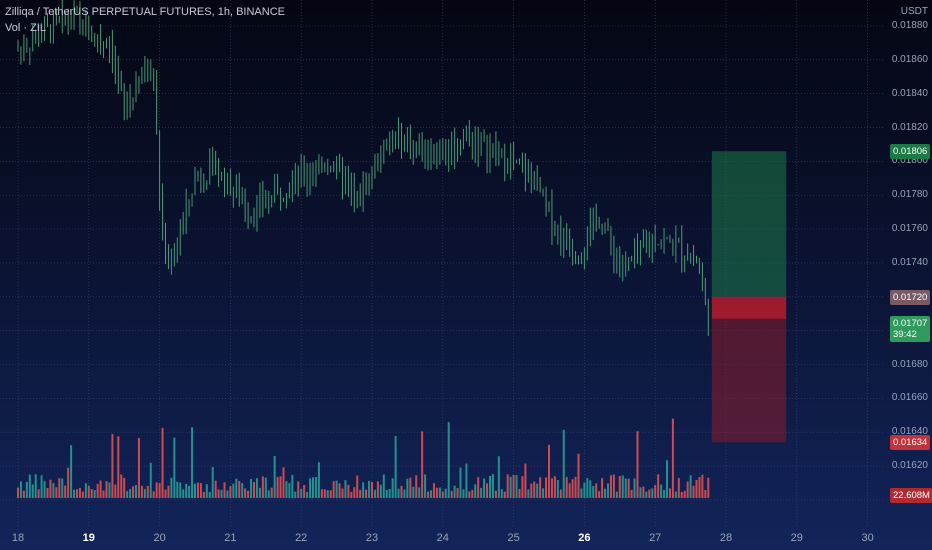  What do you see at coordinates (911, 495) in the screenshot?
I see `volume-value-tag: 22.608M` at bounding box center [911, 495].